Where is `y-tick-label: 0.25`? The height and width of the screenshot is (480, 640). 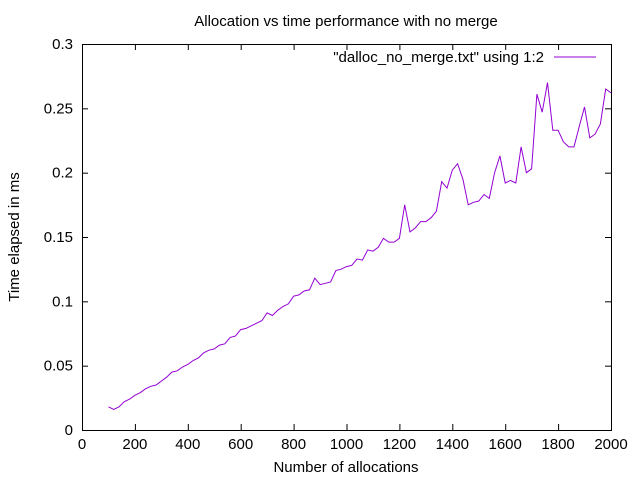
y-tick-label: 0.25 is located at coordinates (58, 108).